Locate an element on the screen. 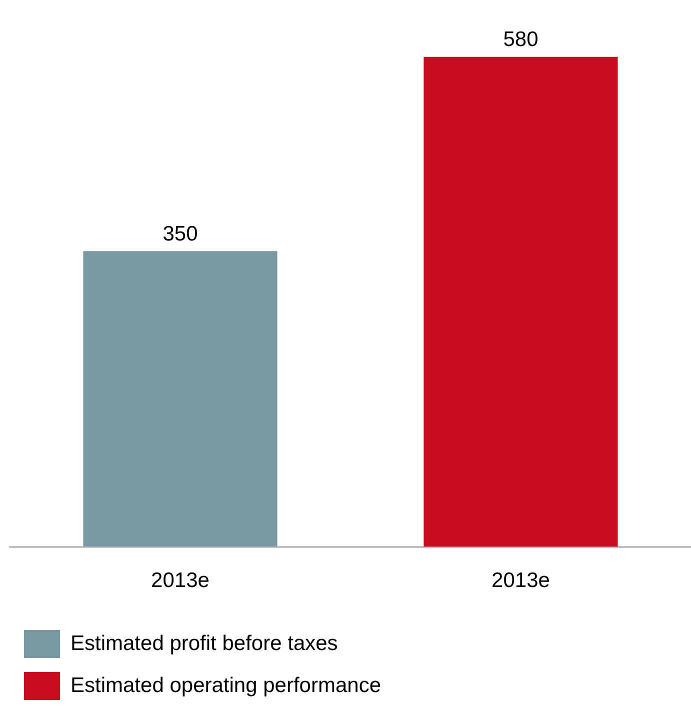  legend-label: Estimated profit before taxes is located at coordinates (204, 643).